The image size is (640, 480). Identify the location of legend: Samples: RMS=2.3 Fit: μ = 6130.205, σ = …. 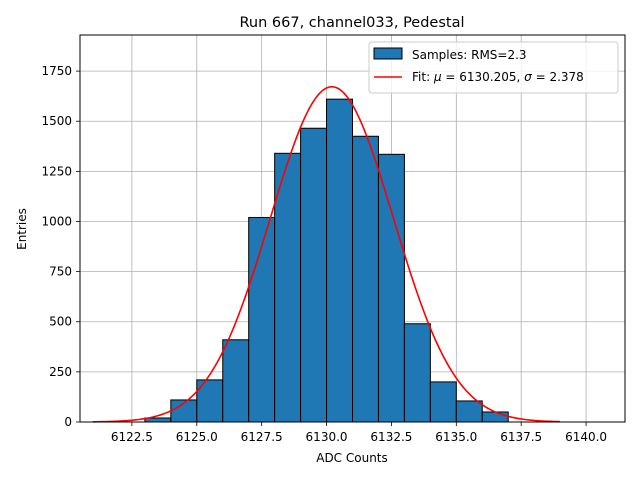
(493, 67).